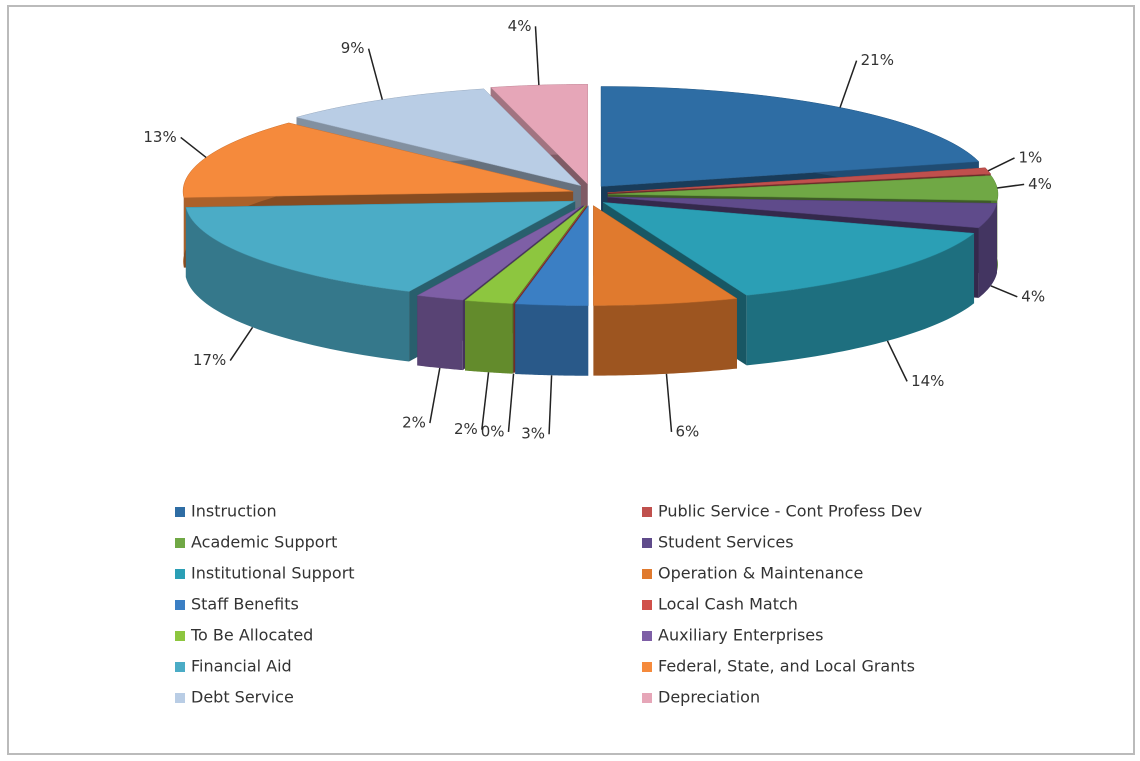  I want to click on data-label: 3%, so click(533, 434).